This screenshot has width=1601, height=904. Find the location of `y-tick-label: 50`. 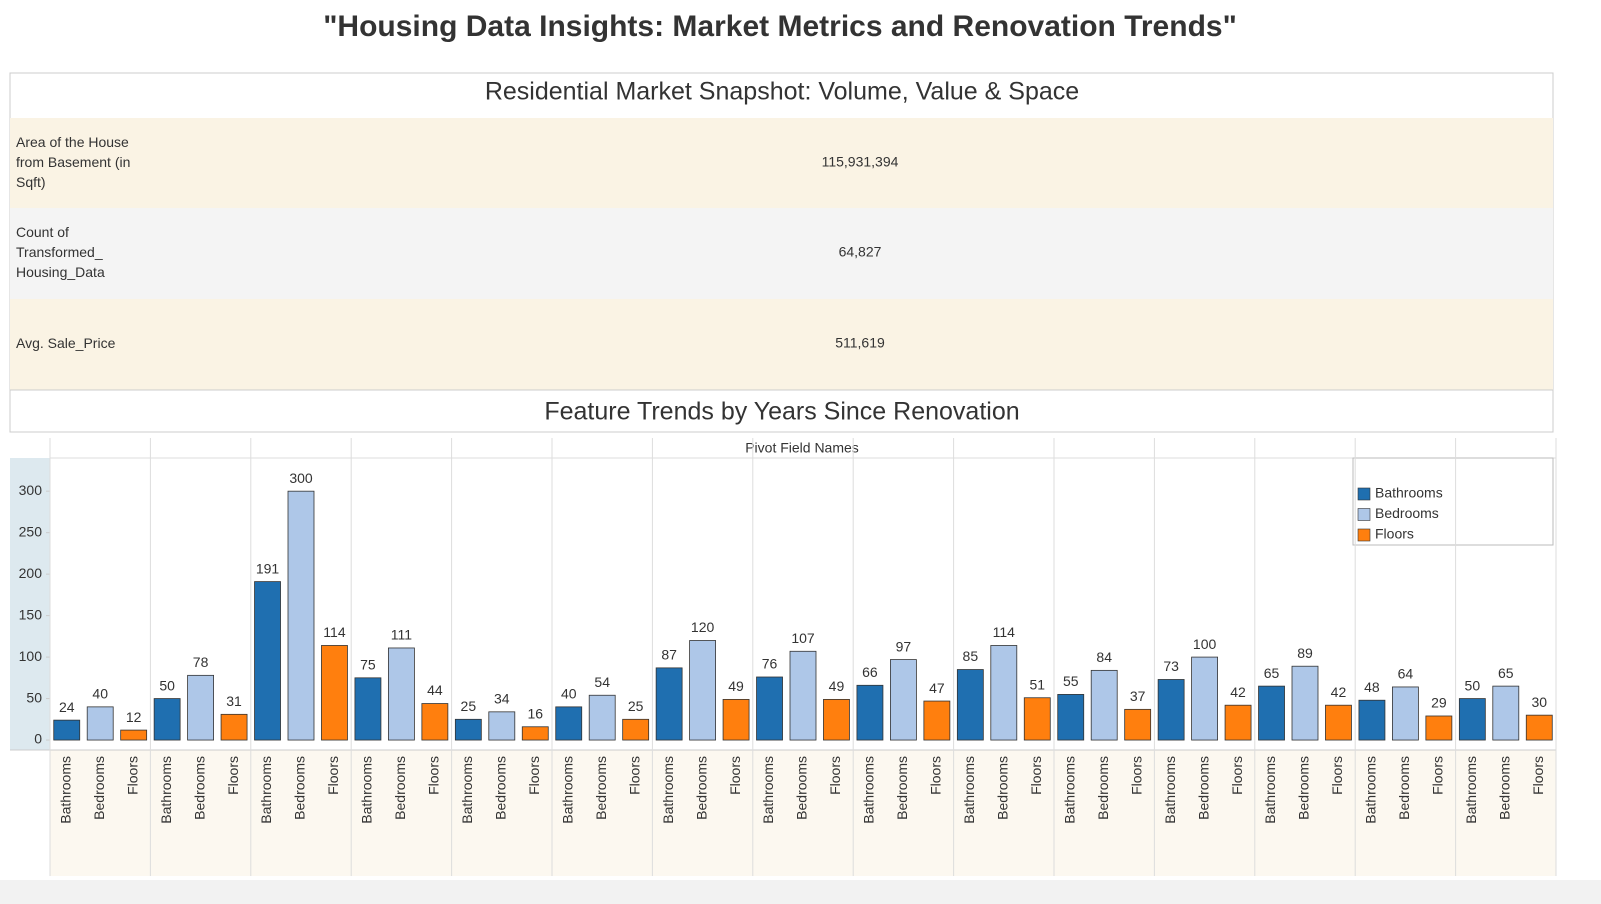

y-tick-label: 50 is located at coordinates (34, 697).